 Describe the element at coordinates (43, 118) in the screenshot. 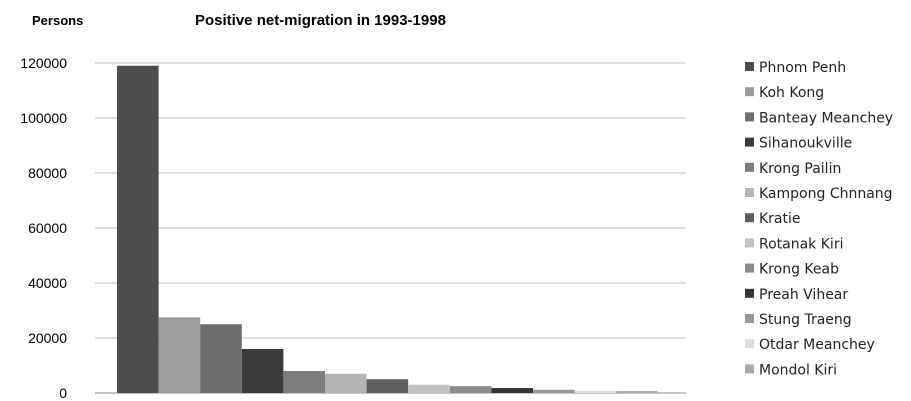

I see `y-tick-label: 100000` at that location.